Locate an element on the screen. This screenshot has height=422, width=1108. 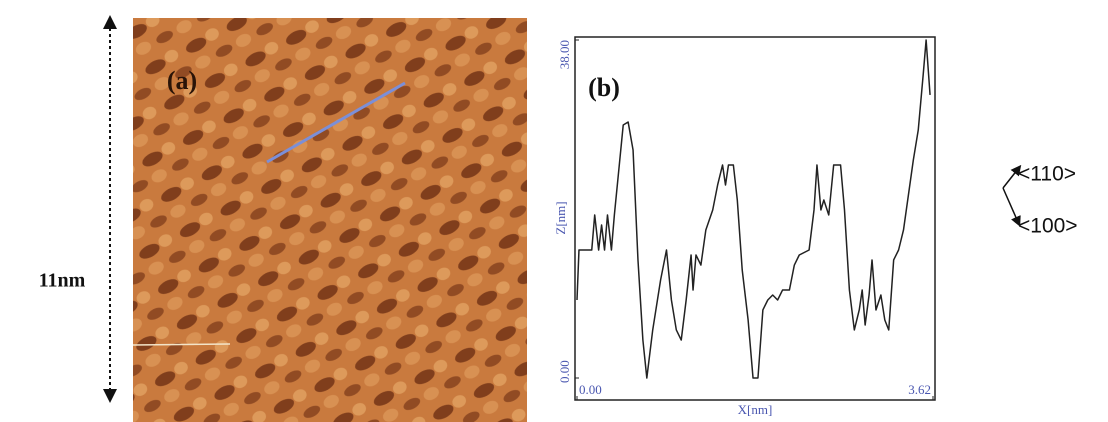
panel-label: (a) is located at coordinates (182, 80).